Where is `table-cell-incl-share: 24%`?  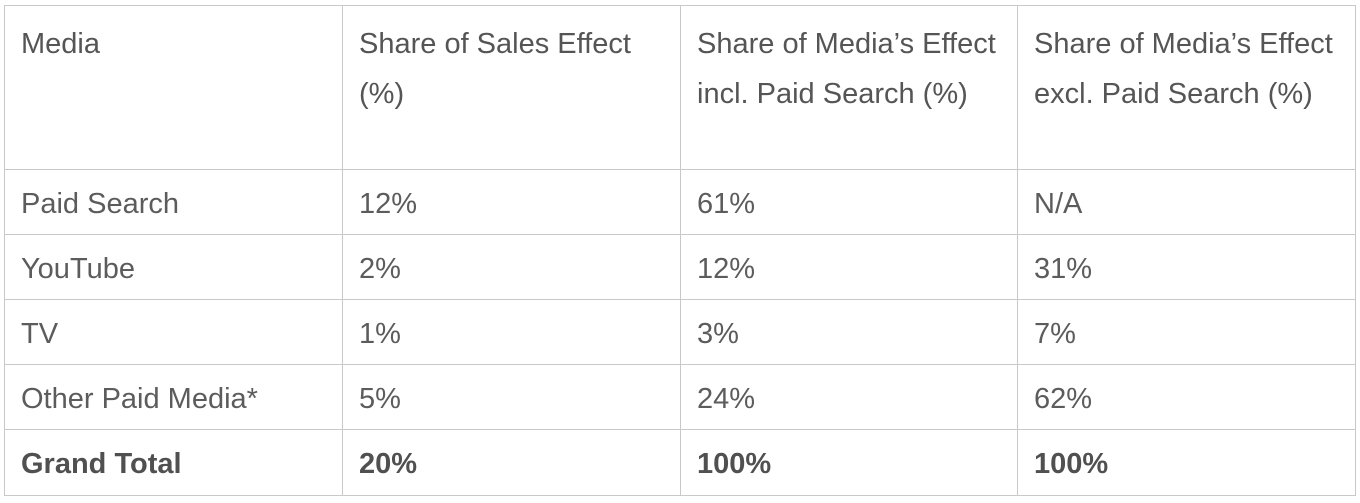
table-cell-incl-share: 24% is located at coordinates (849, 397).